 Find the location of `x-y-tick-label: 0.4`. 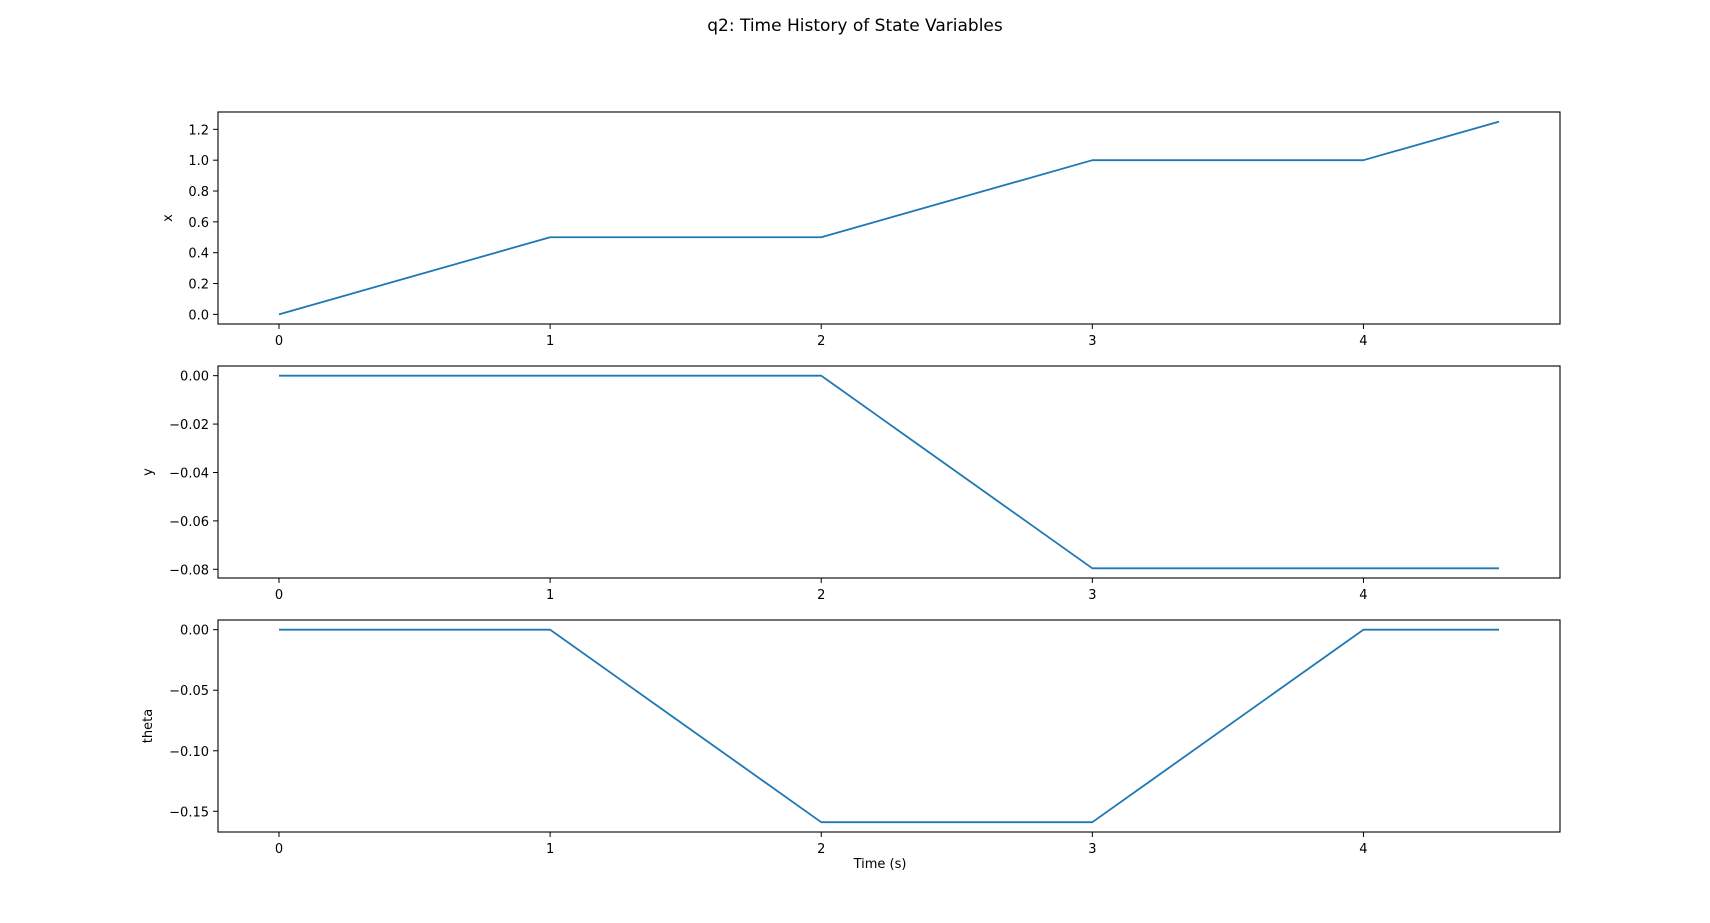

x-y-tick-label: 0.4 is located at coordinates (198, 254).